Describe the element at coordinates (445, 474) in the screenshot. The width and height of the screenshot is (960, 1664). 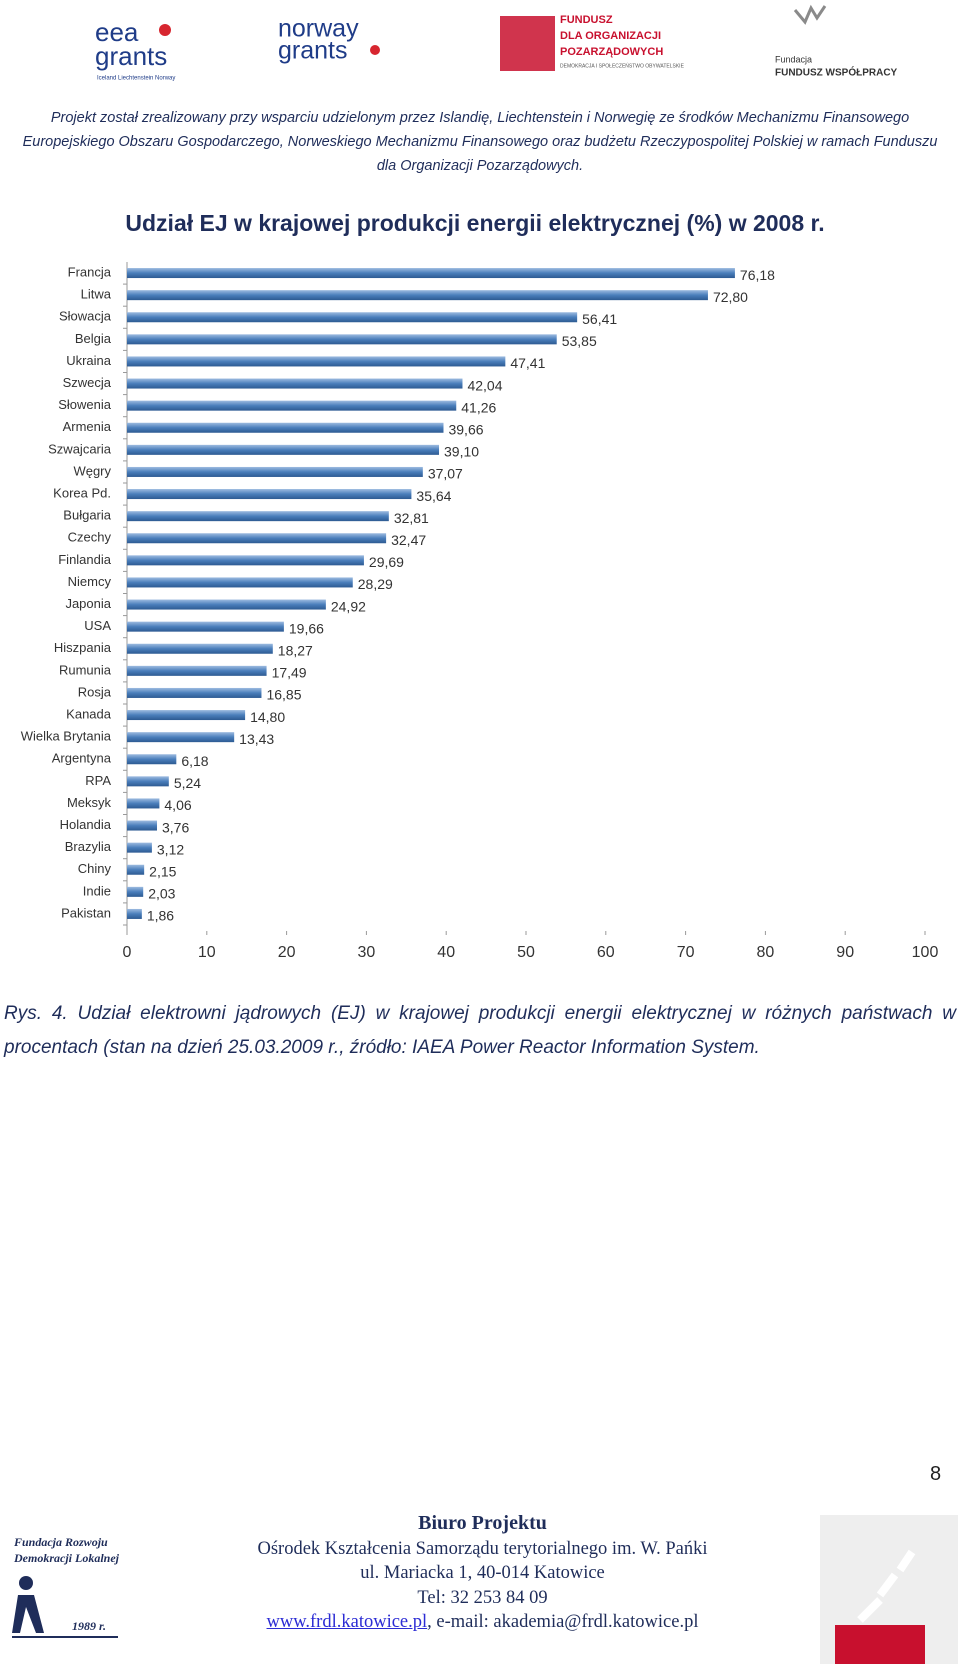
I see `data-label: 37,07` at that location.